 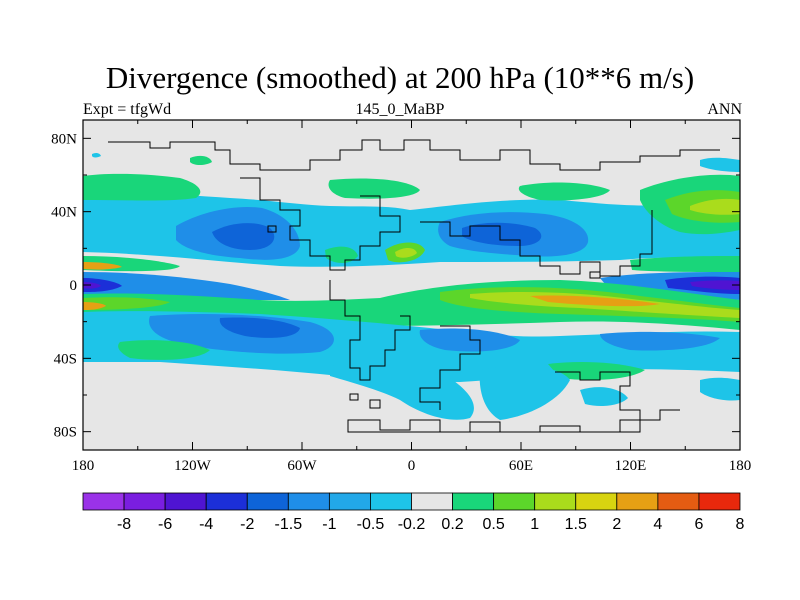 What do you see at coordinates (715, 285) in the screenshot?
I see `eq-violet-east` at bounding box center [715, 285].